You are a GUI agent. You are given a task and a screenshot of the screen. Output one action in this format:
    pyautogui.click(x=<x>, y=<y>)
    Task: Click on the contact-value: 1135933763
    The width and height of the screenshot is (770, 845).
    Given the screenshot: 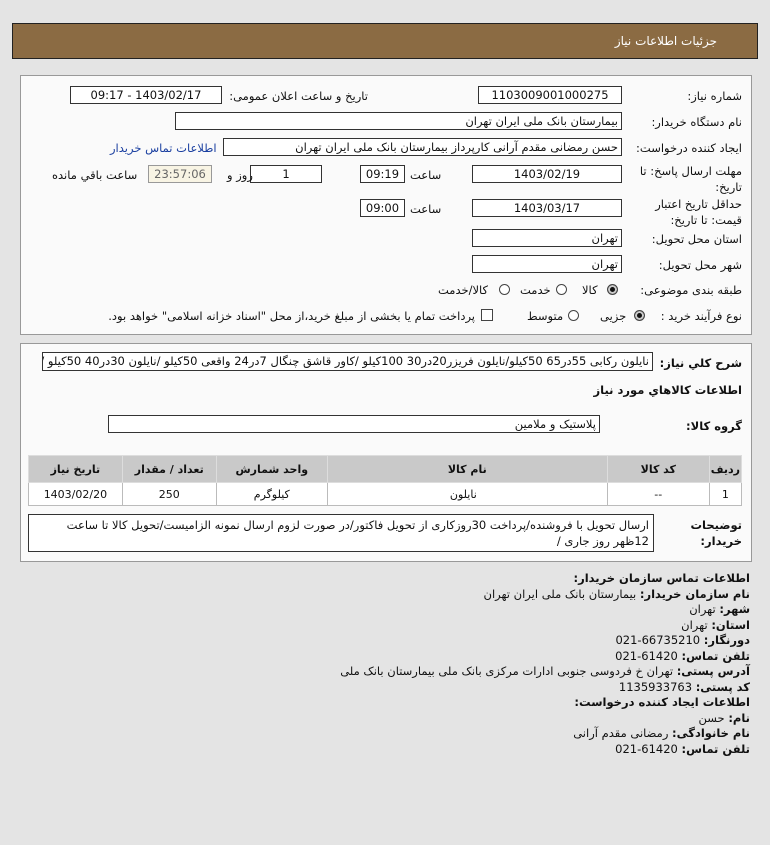 What is the action you would take?
    pyautogui.click(x=655, y=686)
    